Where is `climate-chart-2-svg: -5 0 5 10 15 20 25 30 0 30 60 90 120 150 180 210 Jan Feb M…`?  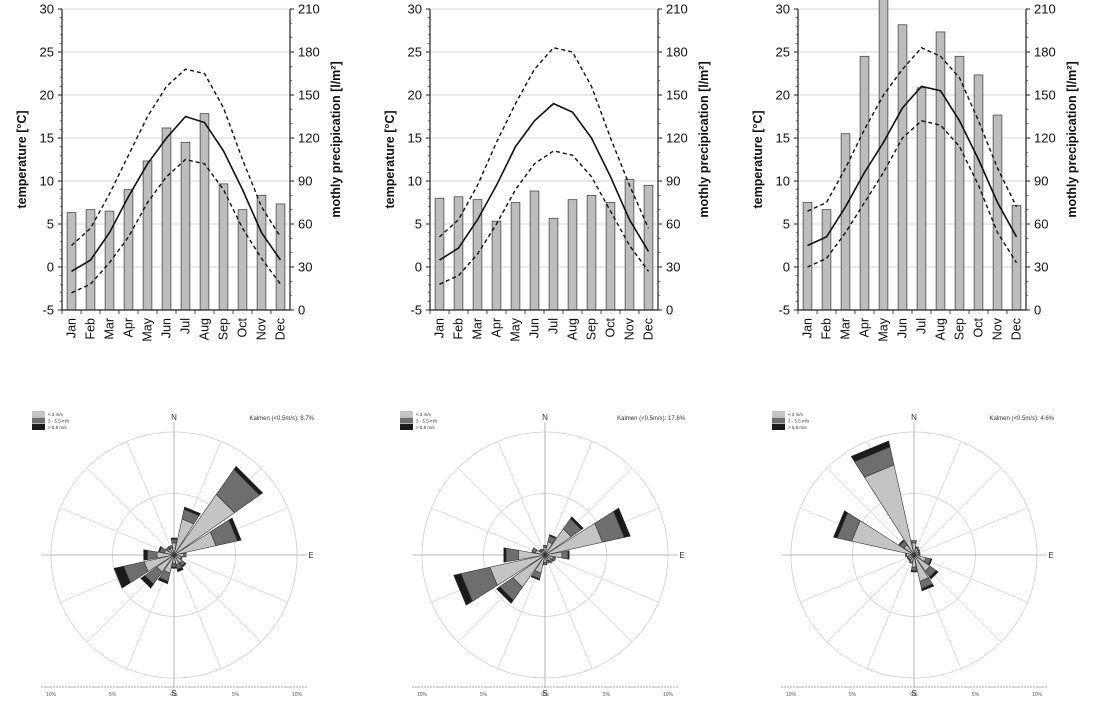 climate-chart-2-svg: -5 0 5 10 15 20 25 30 0 30 60 90 120 150 180 210 Jan Feb M… is located at coordinates (547, 172).